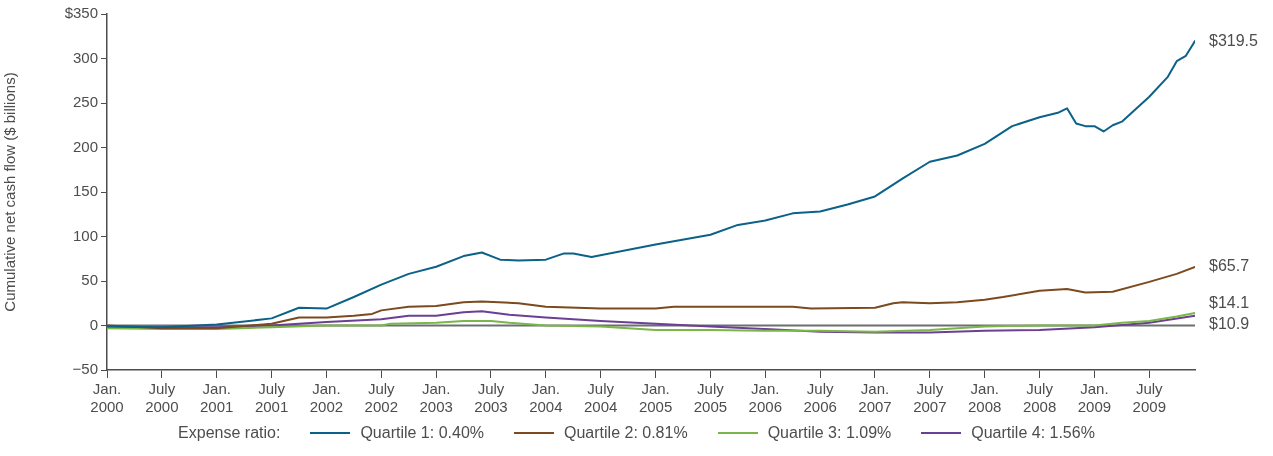  I want to click on y-tick-label: −50, so click(85, 369).